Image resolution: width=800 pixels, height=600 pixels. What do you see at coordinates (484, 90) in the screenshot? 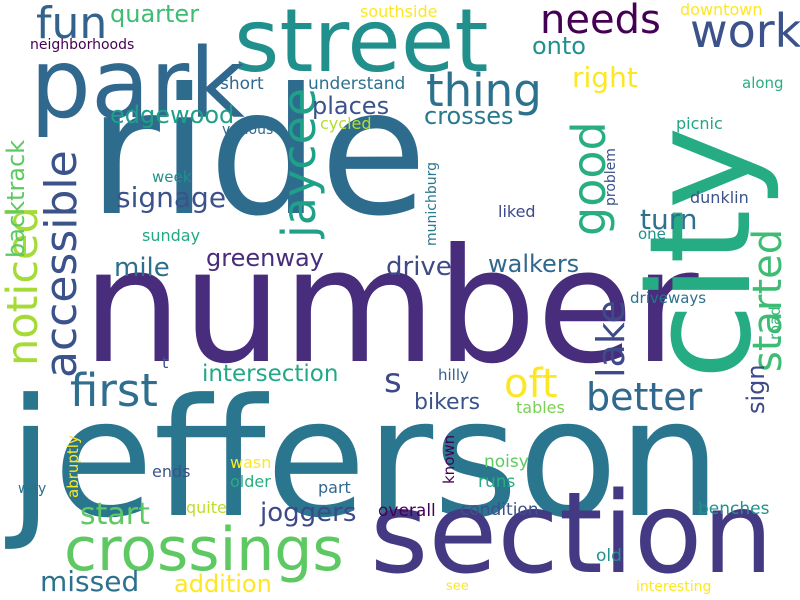
I see `word-thing: thing` at bounding box center [484, 90].